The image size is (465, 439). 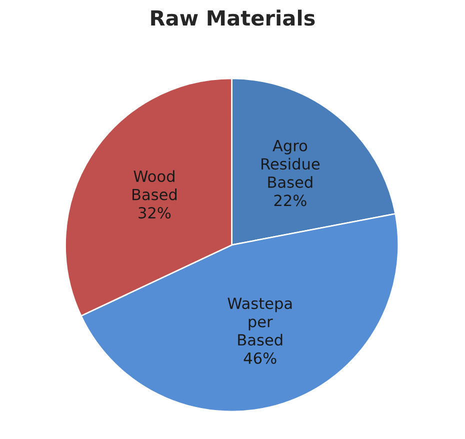 What do you see at coordinates (233, 18) in the screenshot?
I see `chart-title: Raw Materials` at bounding box center [233, 18].